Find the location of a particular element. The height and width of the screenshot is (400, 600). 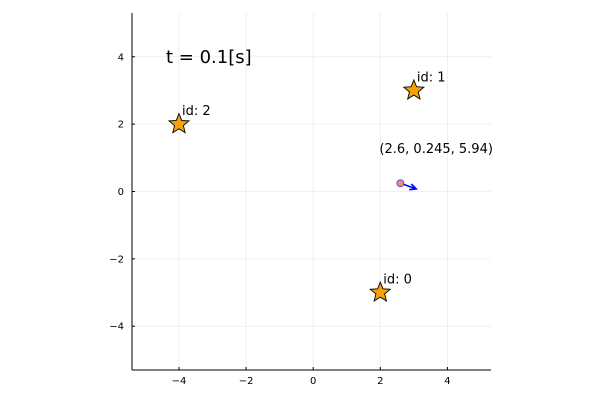

robot: (2.6, 0.245, 5.94) is located at coordinates (436, 166).